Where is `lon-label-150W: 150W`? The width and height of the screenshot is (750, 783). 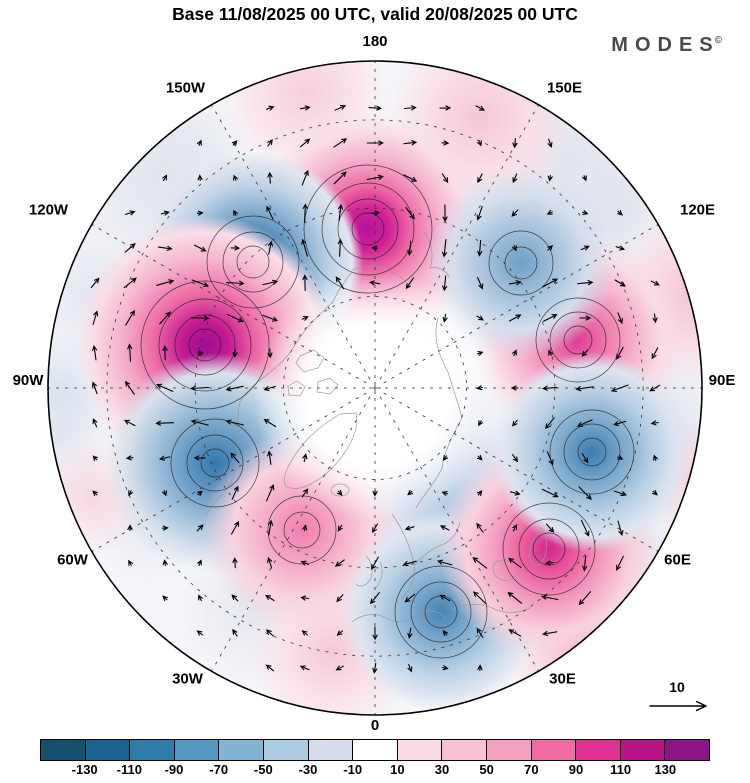 lon-label-150W: 150W is located at coordinates (186, 87).